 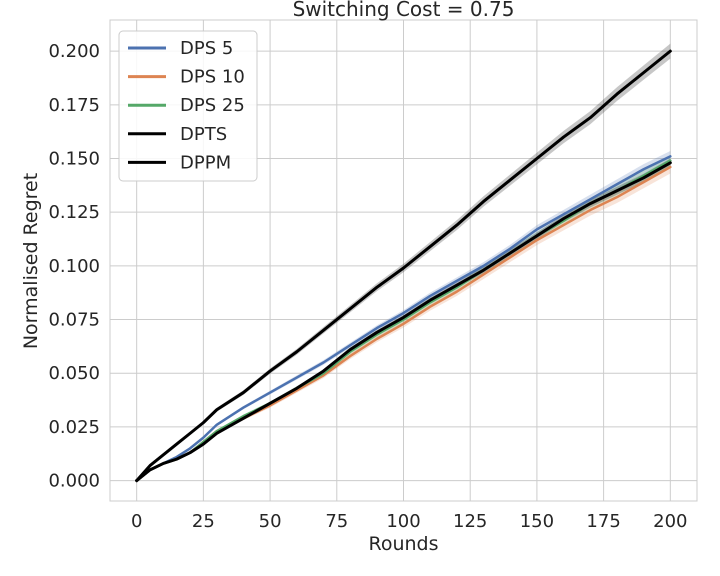 I want to click on x-tick-label: 200, so click(x=670, y=521).